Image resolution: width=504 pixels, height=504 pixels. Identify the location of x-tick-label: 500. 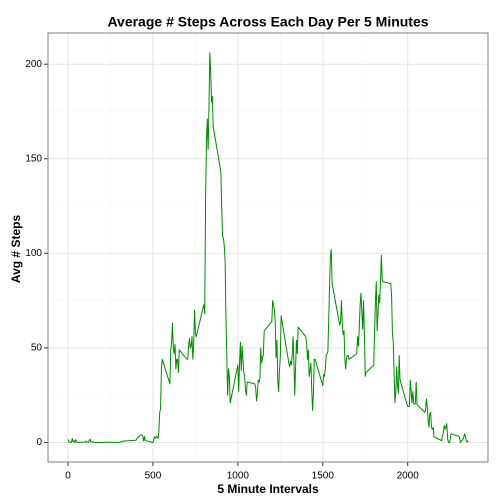
(153, 476).